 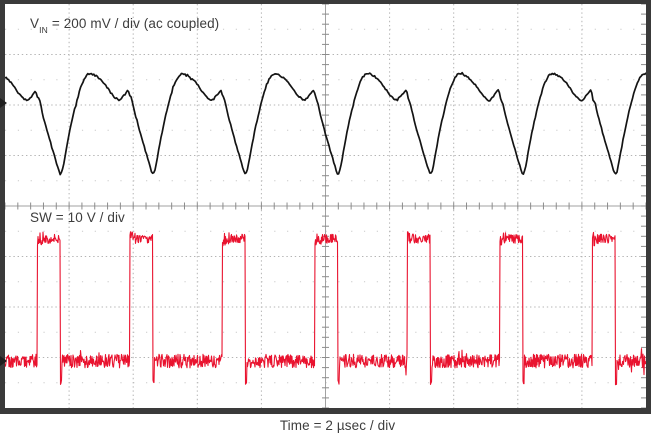 What do you see at coordinates (643, 206) in the screenshot?
I see `edge-ticks` at bounding box center [643, 206].